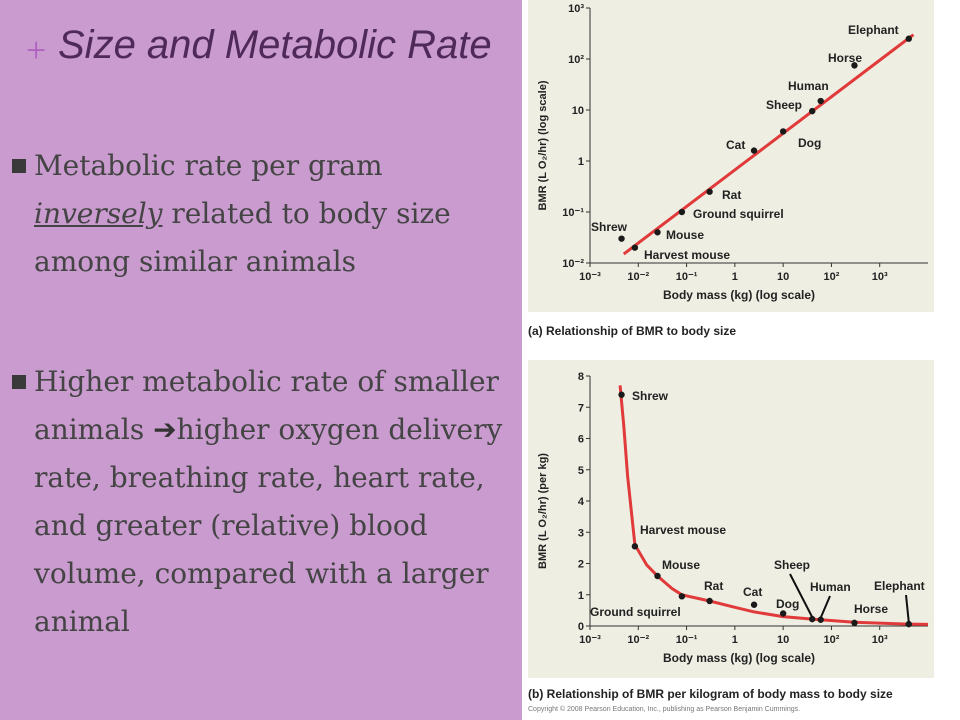 The height and width of the screenshot is (720, 960). Describe the element at coordinates (801, 595) in the screenshot. I see `pointer-line-sheep` at that location.